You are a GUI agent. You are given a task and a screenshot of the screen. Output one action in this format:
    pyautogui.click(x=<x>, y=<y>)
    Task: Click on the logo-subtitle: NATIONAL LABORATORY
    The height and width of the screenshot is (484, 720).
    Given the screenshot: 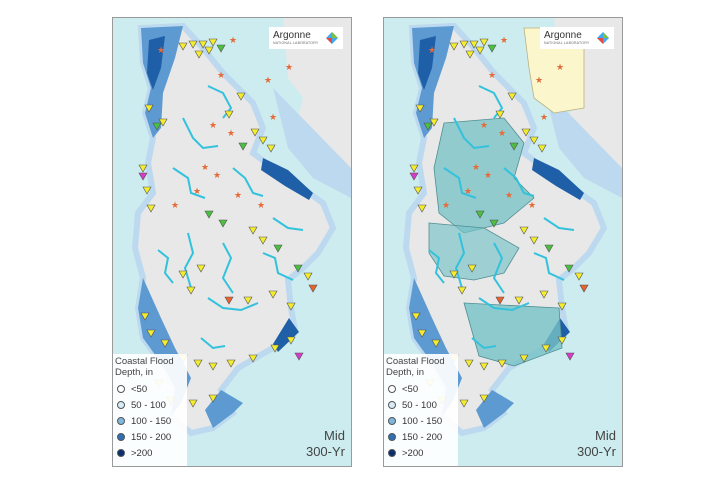 What is the action you would take?
    pyautogui.click(x=296, y=42)
    